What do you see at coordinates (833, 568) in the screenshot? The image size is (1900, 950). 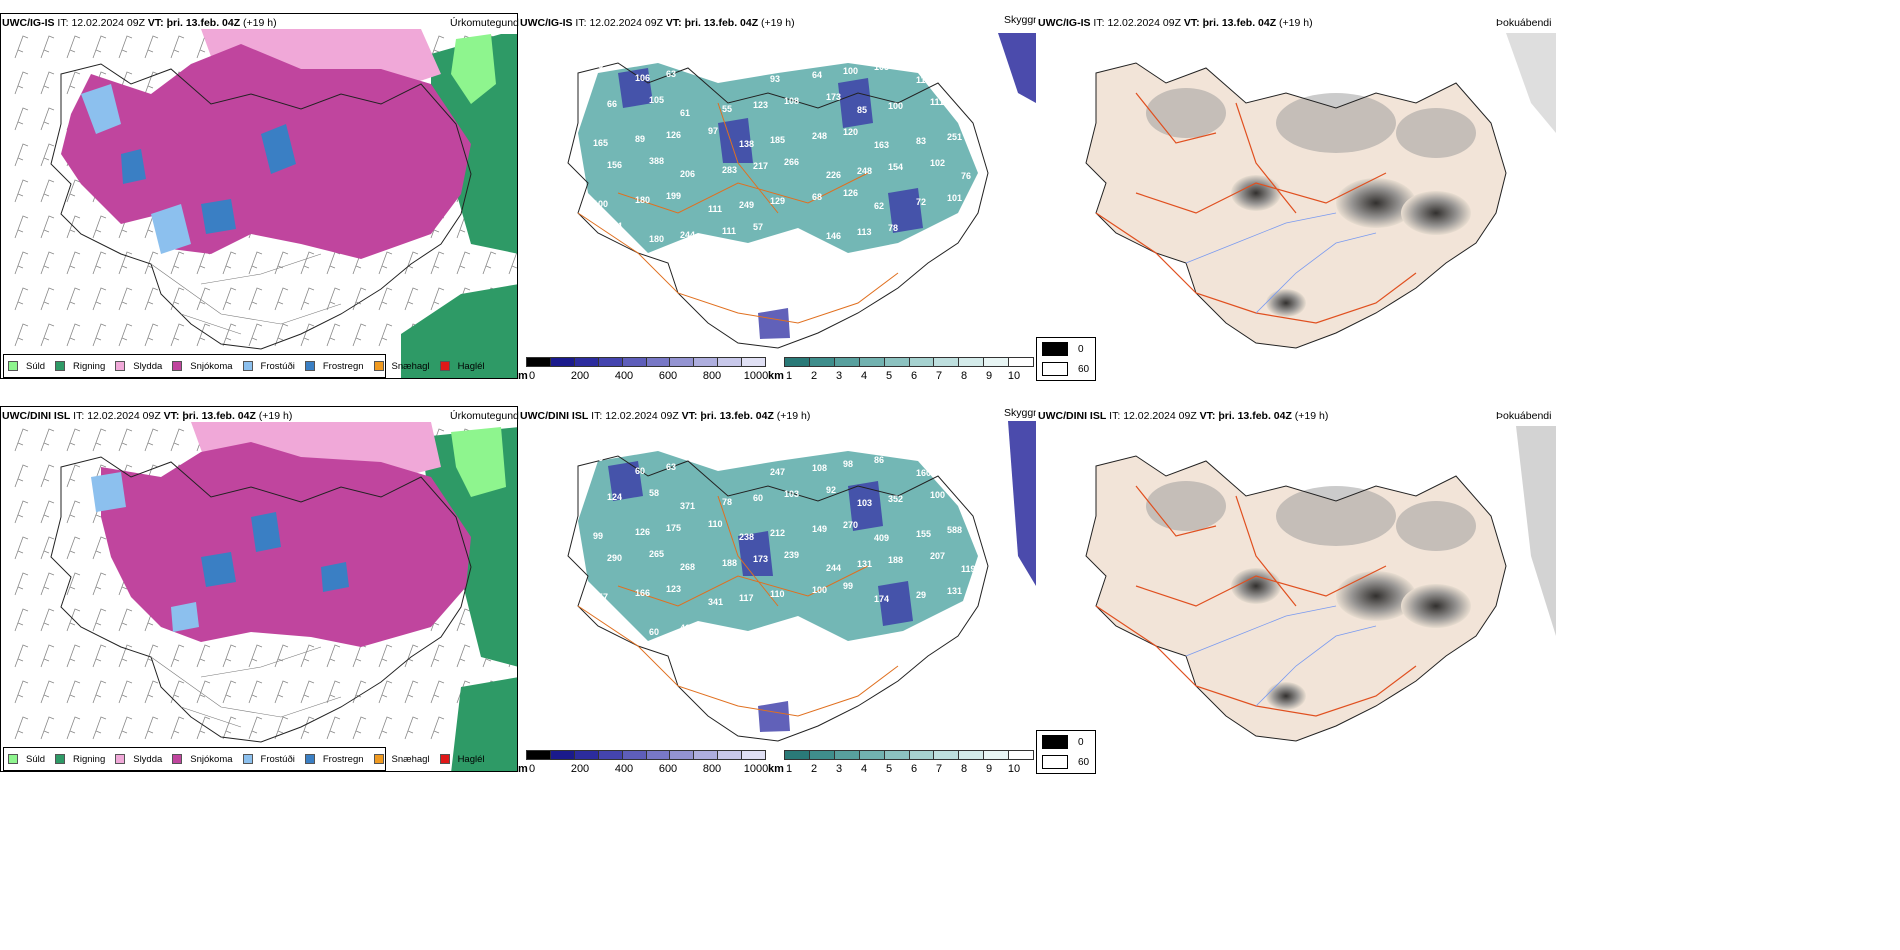 I see `ceiling-label: 244` at bounding box center [833, 568].